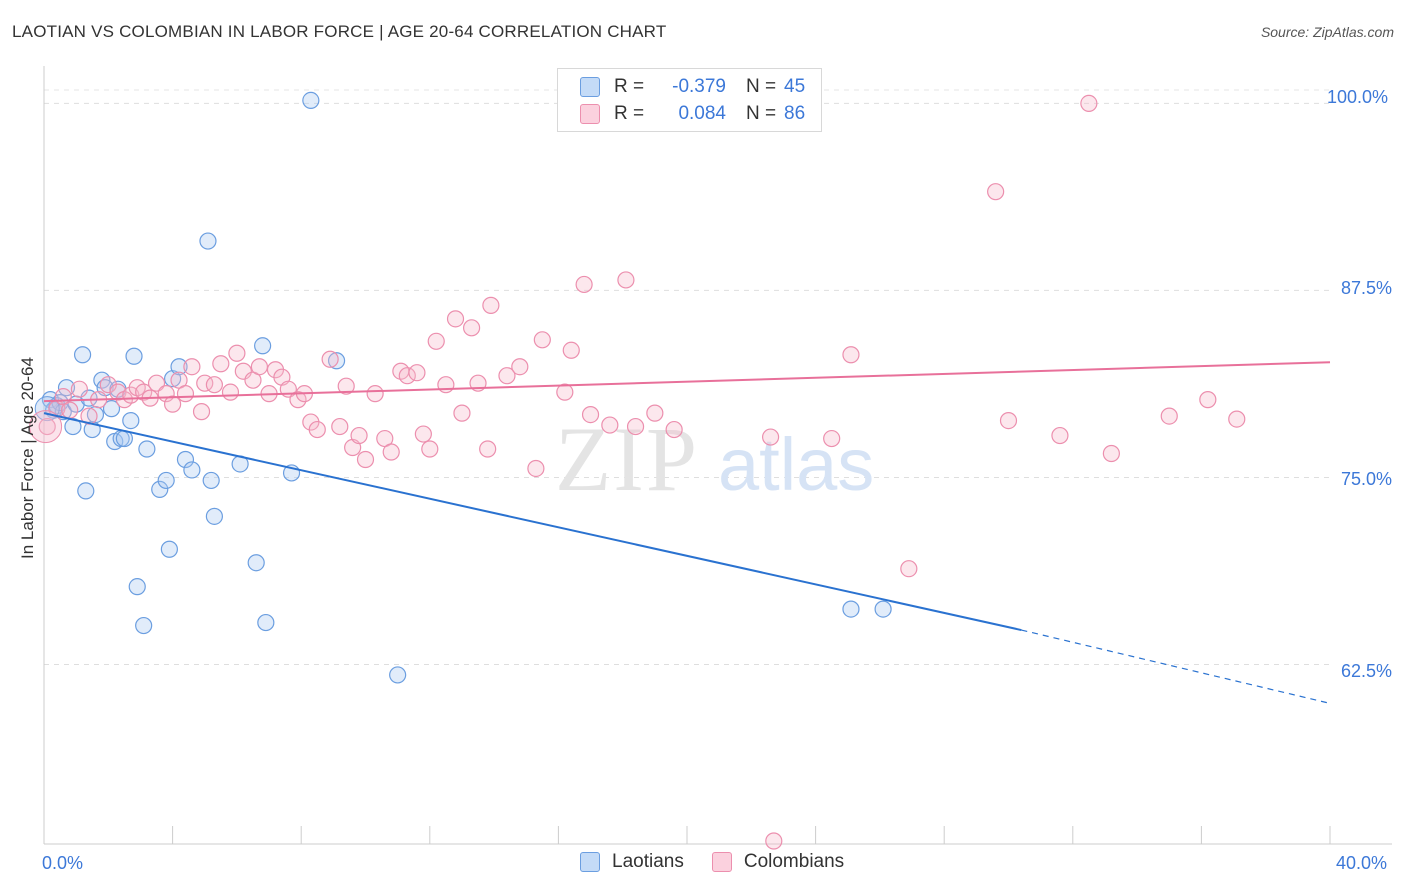 This screenshot has height=892, width=1406. Describe the element at coordinates (648, 861) in the screenshot. I see `legend-label-laotians: Laotians` at that location.